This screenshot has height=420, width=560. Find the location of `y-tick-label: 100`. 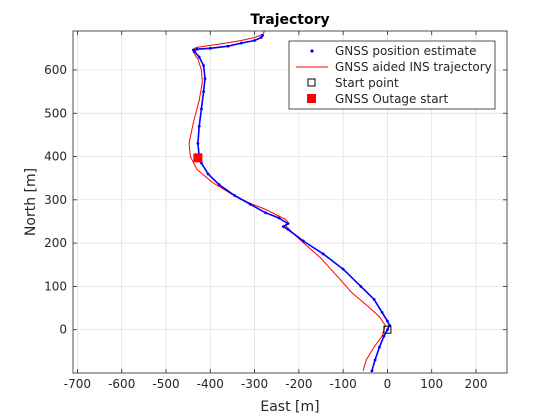

y-tick-label: 100 is located at coordinates (55, 286).